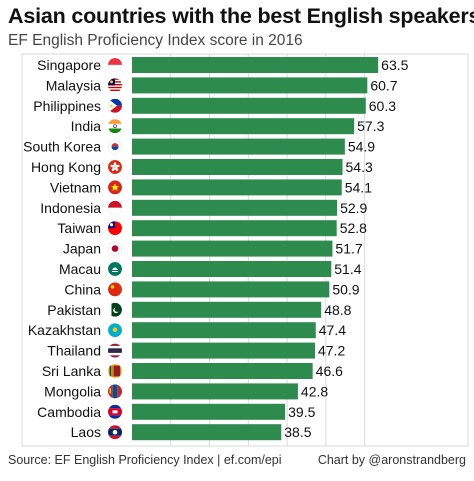 Image resolution: width=474 pixels, height=481 pixels. What do you see at coordinates (370, 126) in the screenshot?
I see `value-label: 57.3` at bounding box center [370, 126].